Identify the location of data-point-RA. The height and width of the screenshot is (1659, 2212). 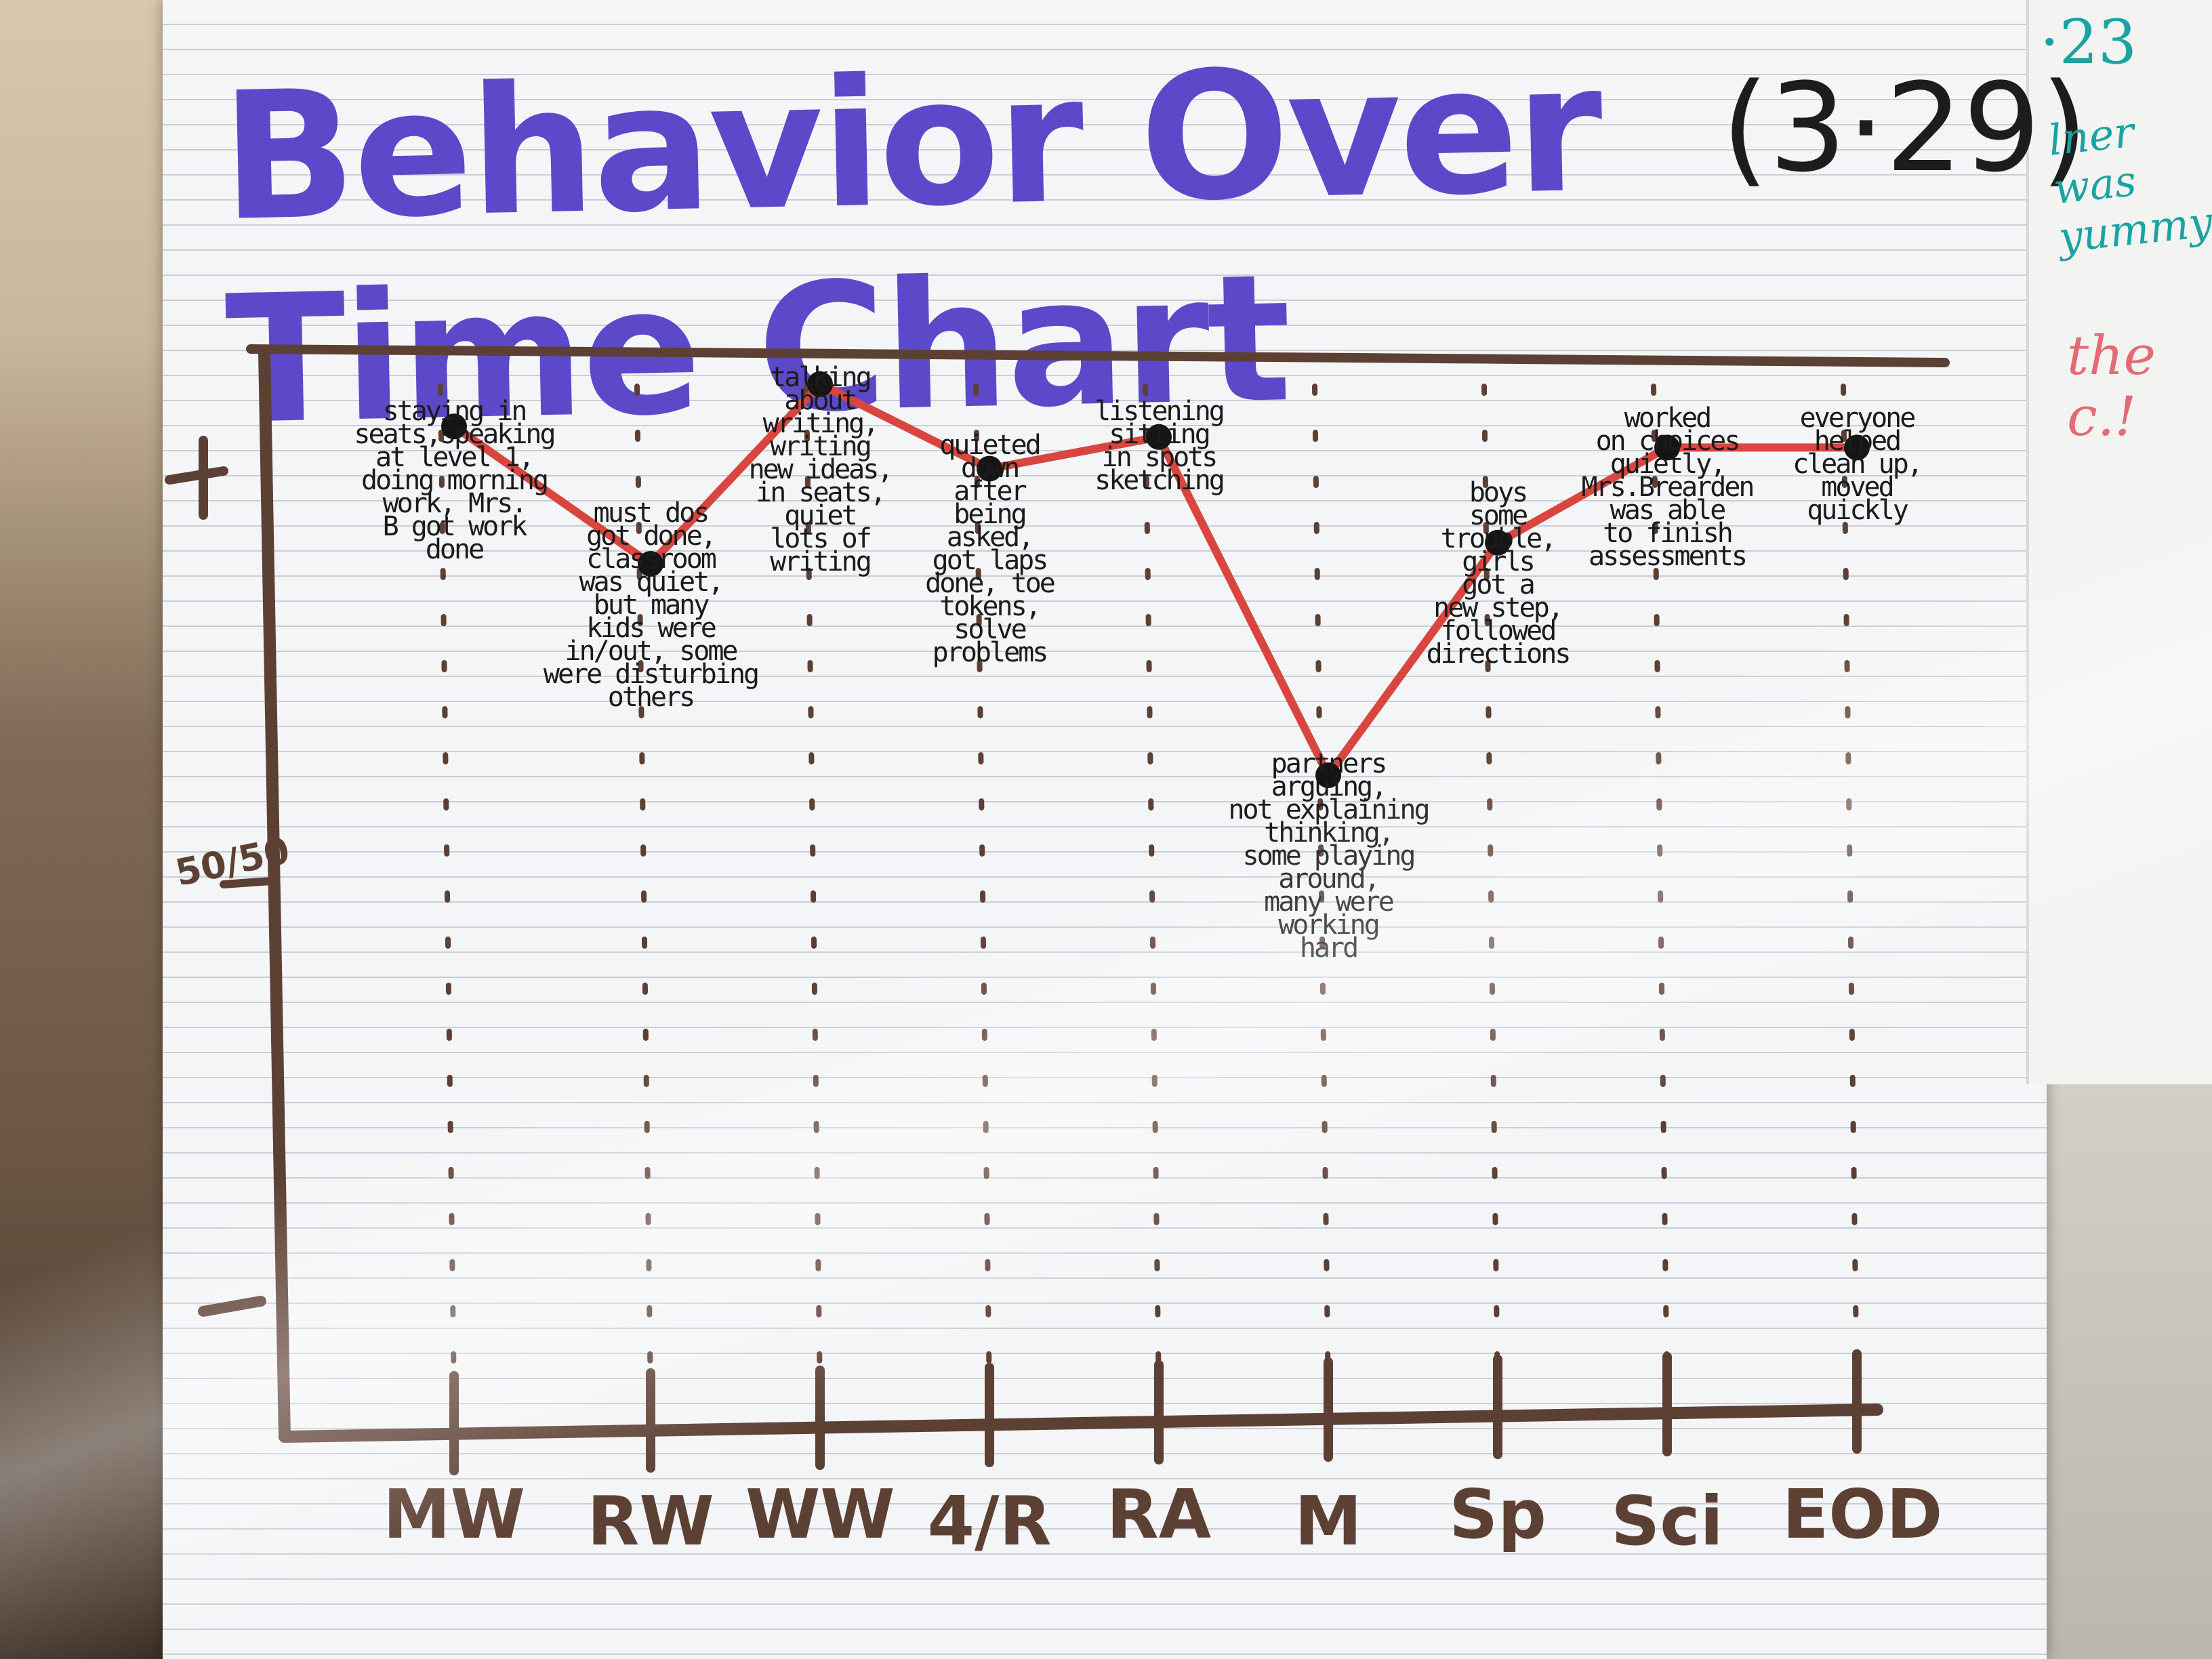
(1159, 437).